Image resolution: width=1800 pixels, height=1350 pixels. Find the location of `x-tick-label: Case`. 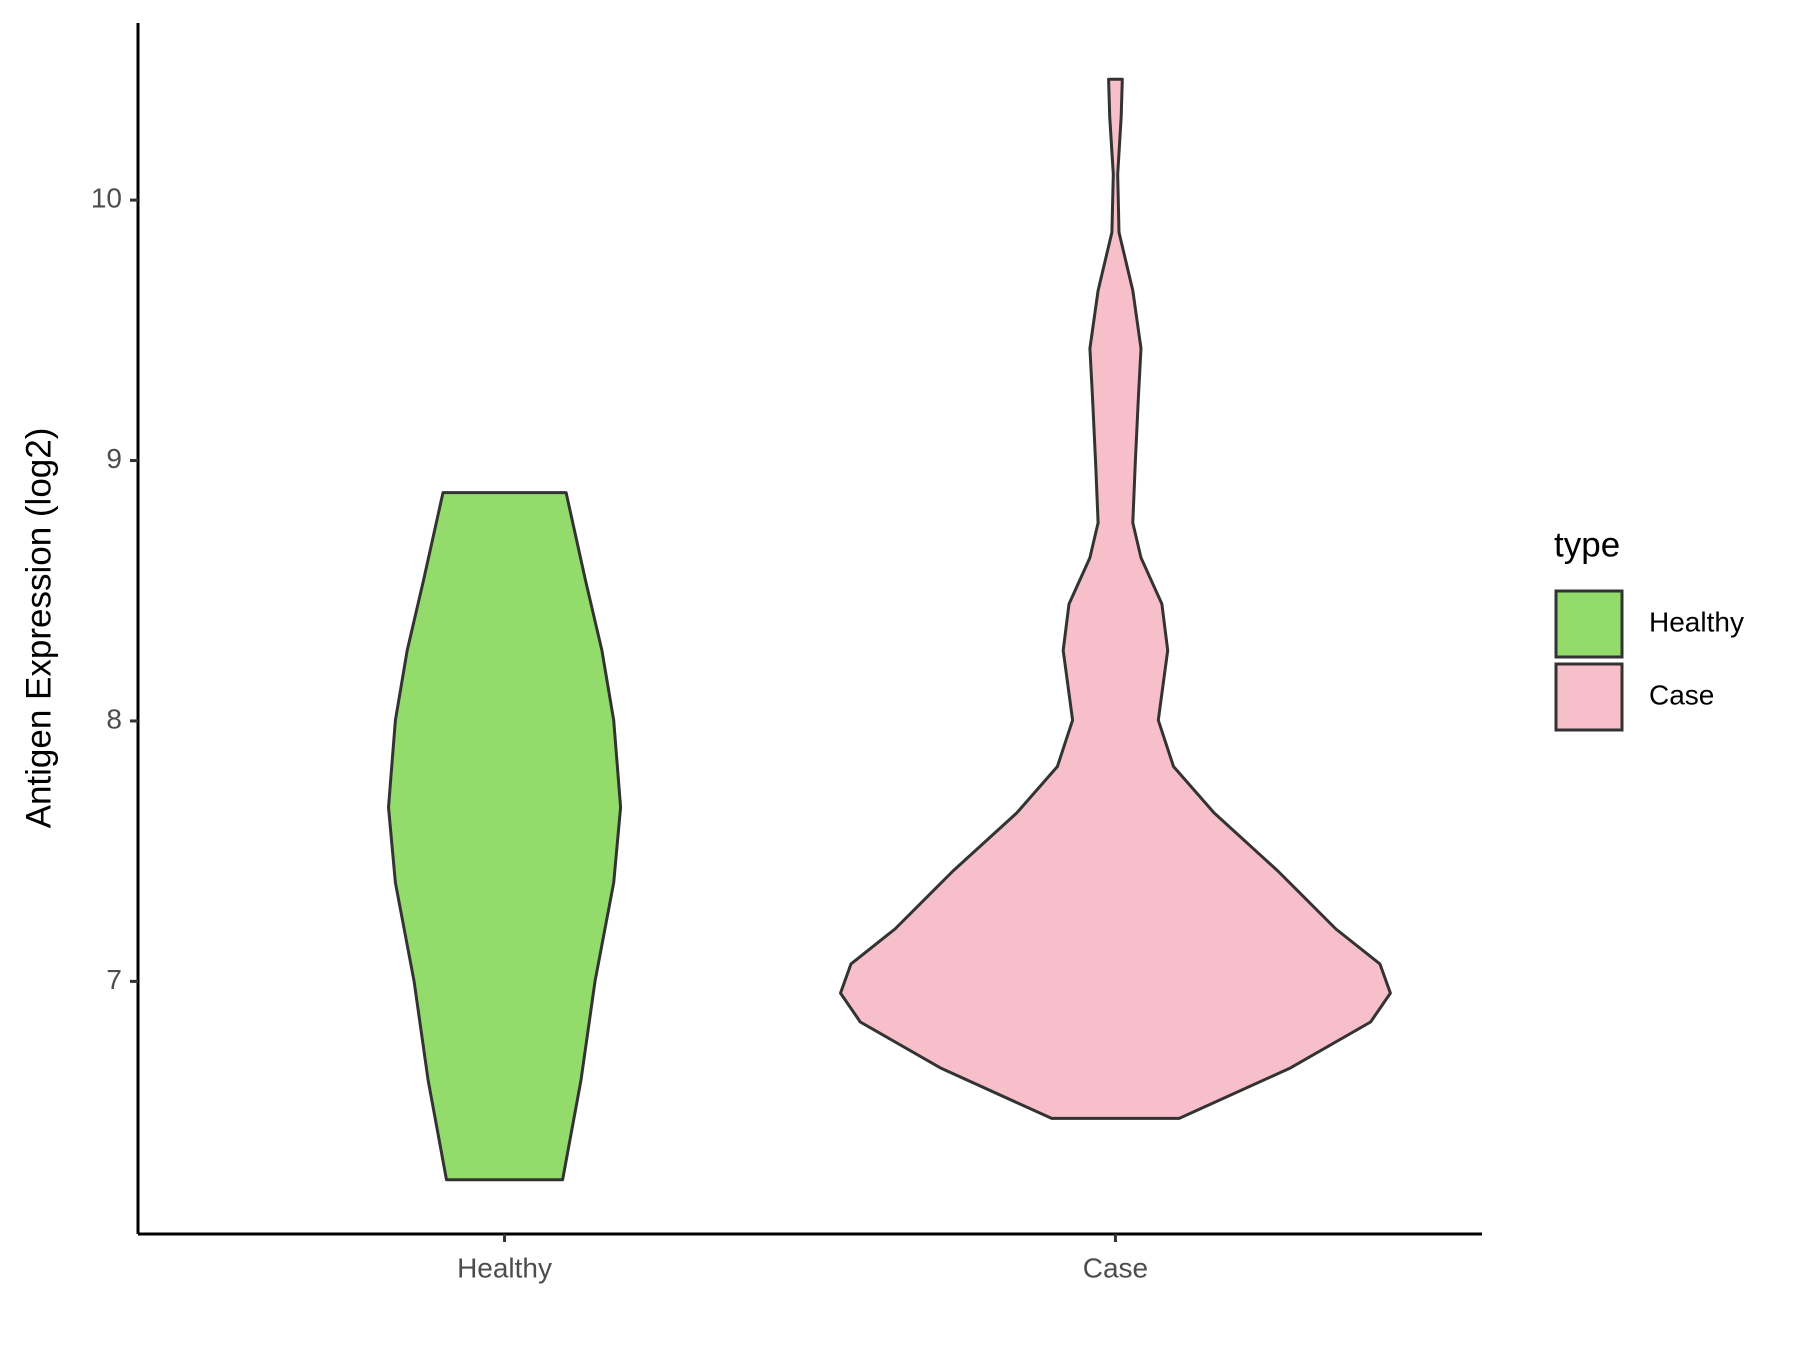

x-tick-label: Case is located at coordinates (1115, 1267).